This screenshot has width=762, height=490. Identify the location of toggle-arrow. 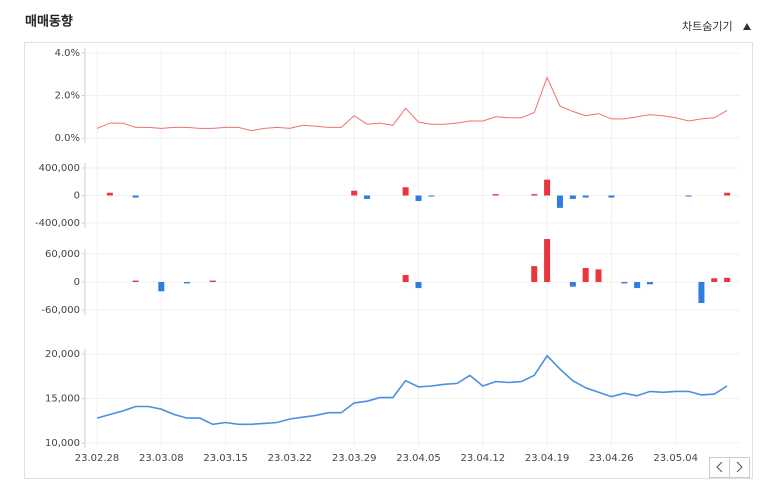
(747, 26).